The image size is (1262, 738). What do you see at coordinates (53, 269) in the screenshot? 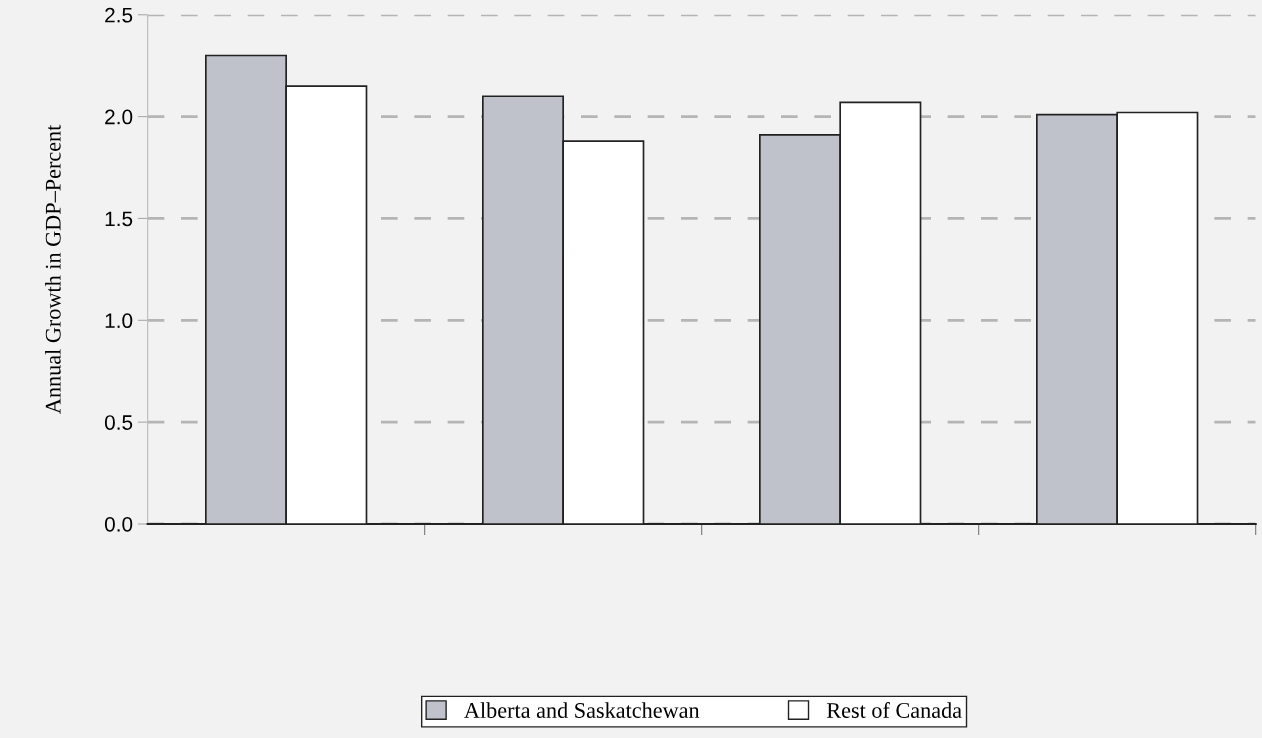
I see `y-axis-title: Annual Growth in GDP–Percent` at bounding box center [53, 269].